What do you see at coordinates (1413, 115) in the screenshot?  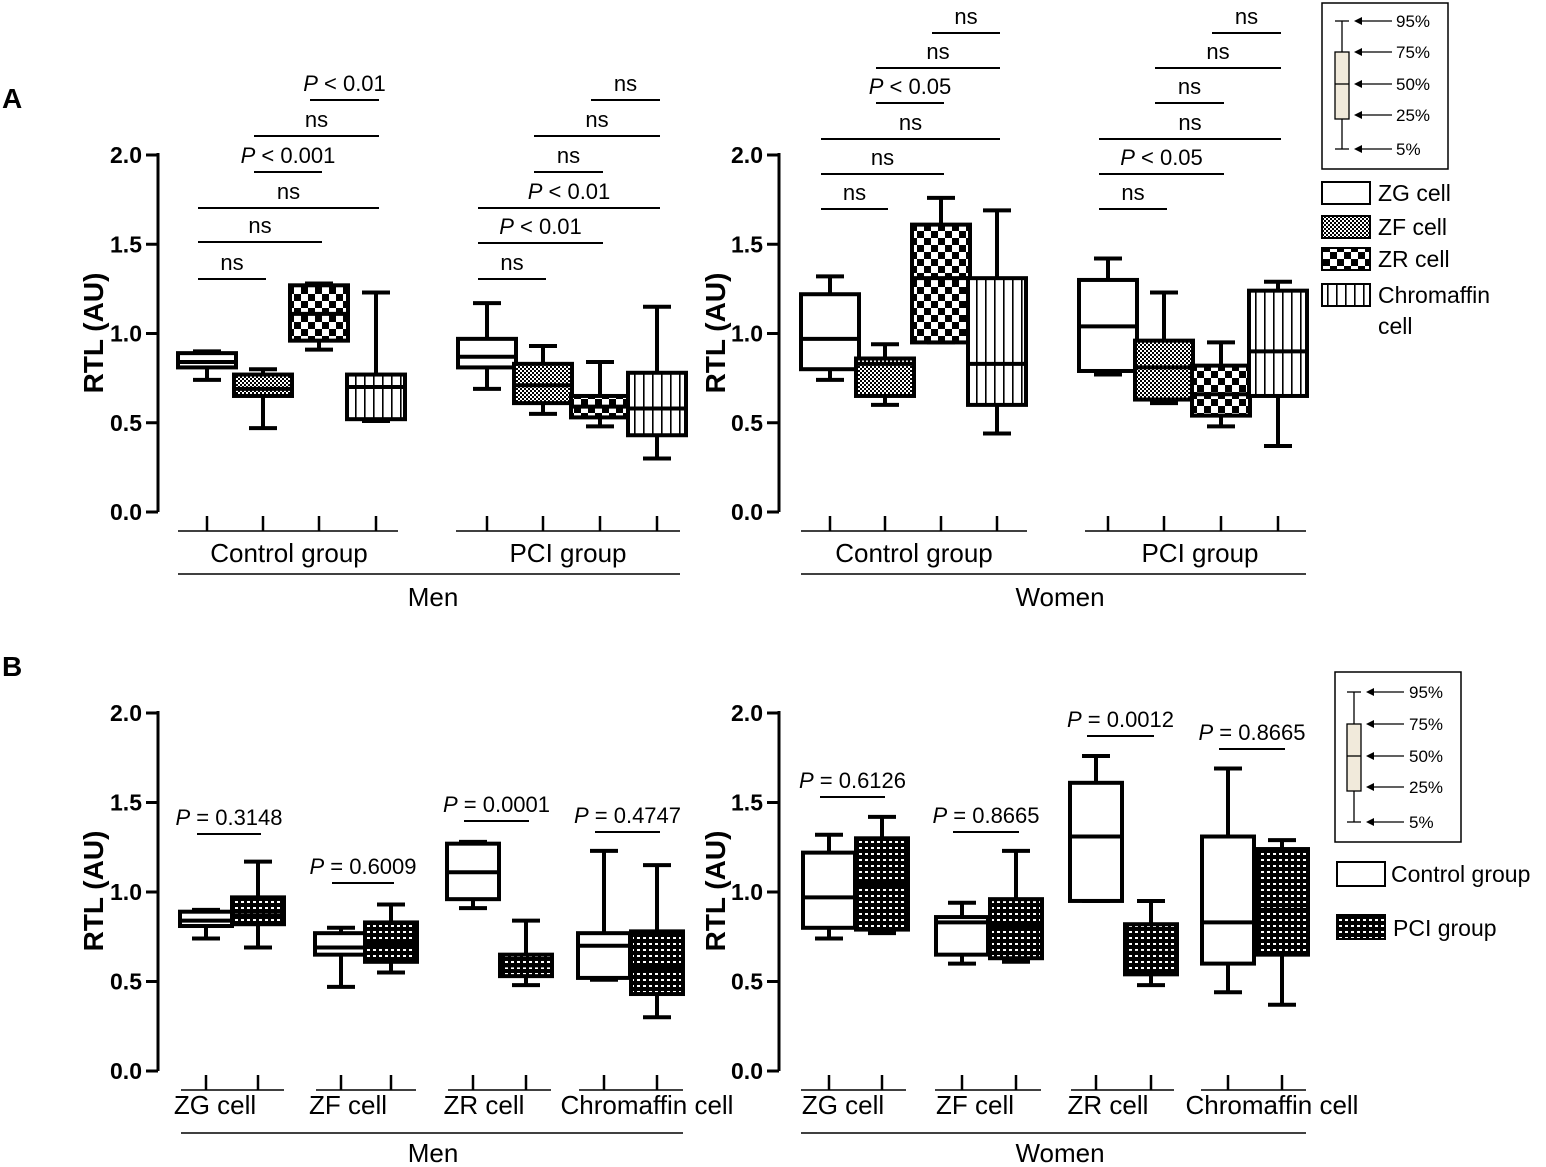 I see `percentile-25: 25%` at bounding box center [1413, 115].